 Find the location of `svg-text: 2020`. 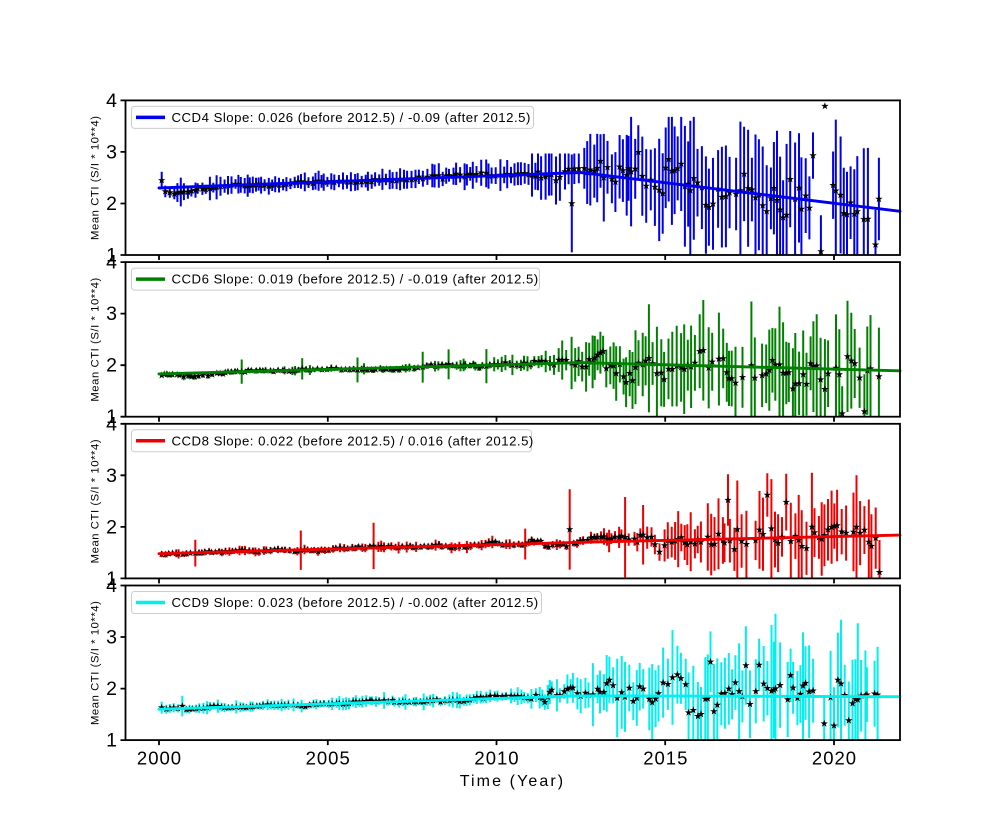

svg-text: 2020 is located at coordinates (834, 758).